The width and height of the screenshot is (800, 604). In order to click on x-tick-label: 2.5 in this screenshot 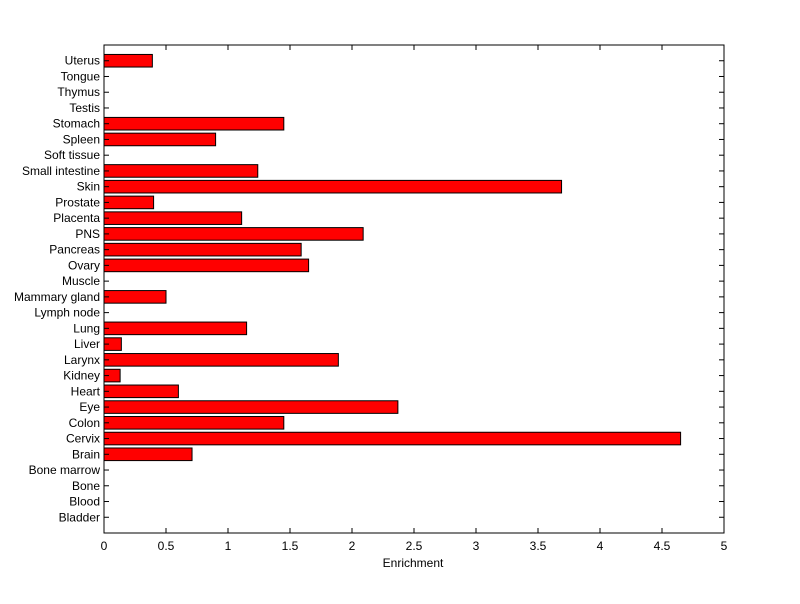, I will do `click(414, 546)`.